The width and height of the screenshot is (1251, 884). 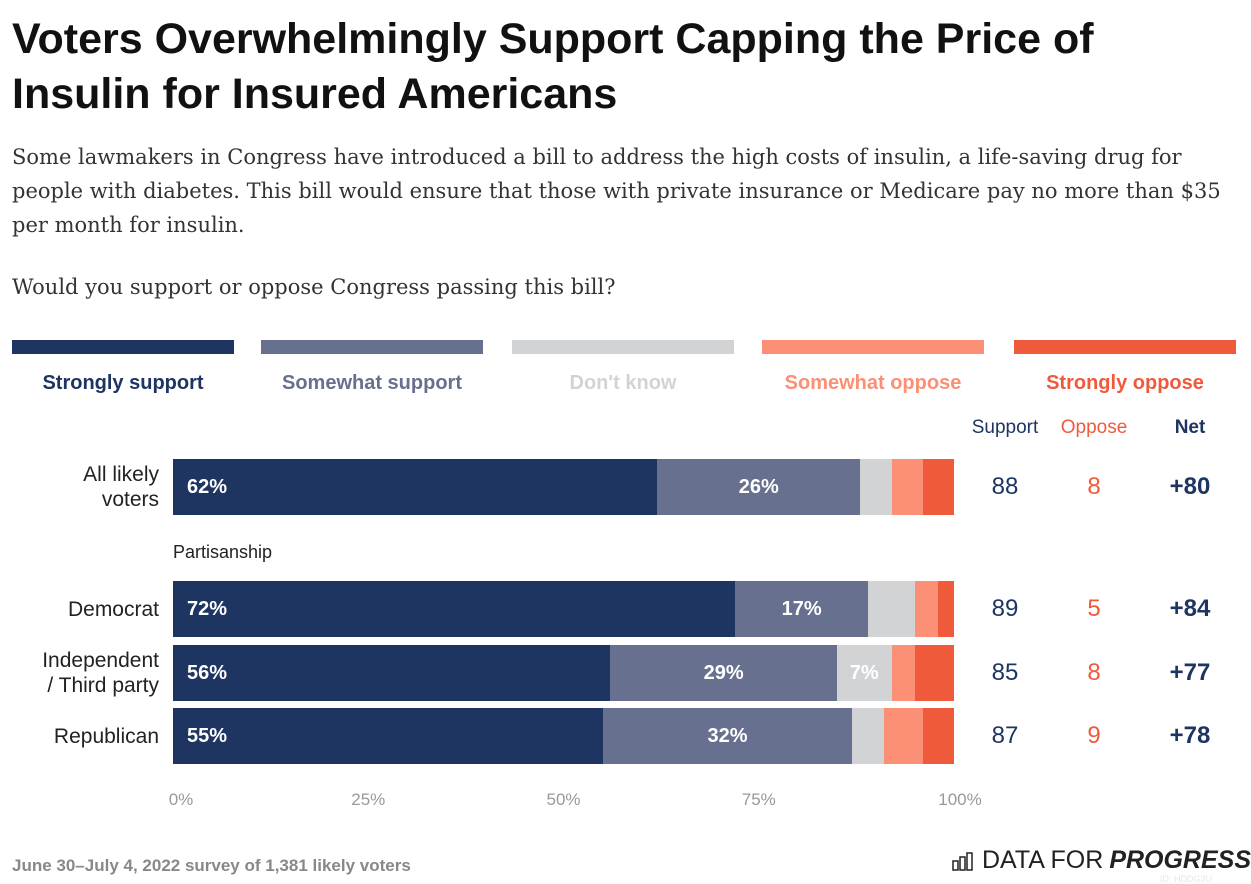 I want to click on x-tick-label: 25%, so click(x=368, y=799).